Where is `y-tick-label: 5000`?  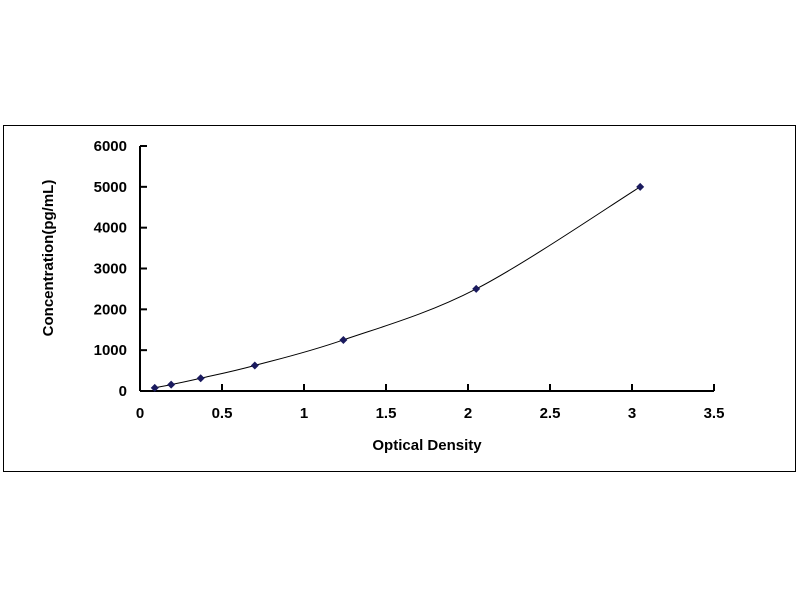
y-tick-label: 5000 is located at coordinates (110, 187).